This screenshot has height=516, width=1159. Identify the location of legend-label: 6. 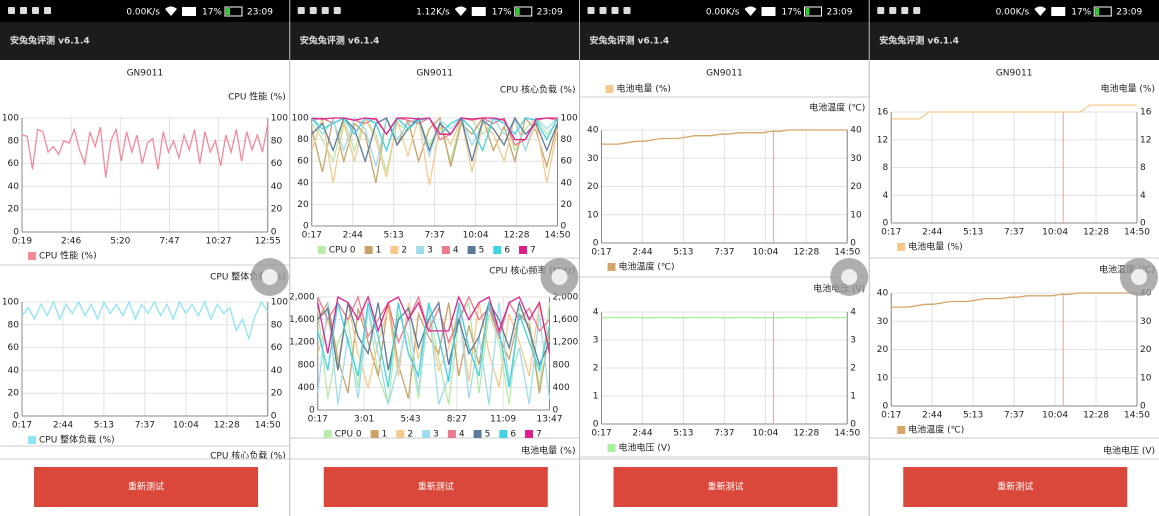
(513, 435).